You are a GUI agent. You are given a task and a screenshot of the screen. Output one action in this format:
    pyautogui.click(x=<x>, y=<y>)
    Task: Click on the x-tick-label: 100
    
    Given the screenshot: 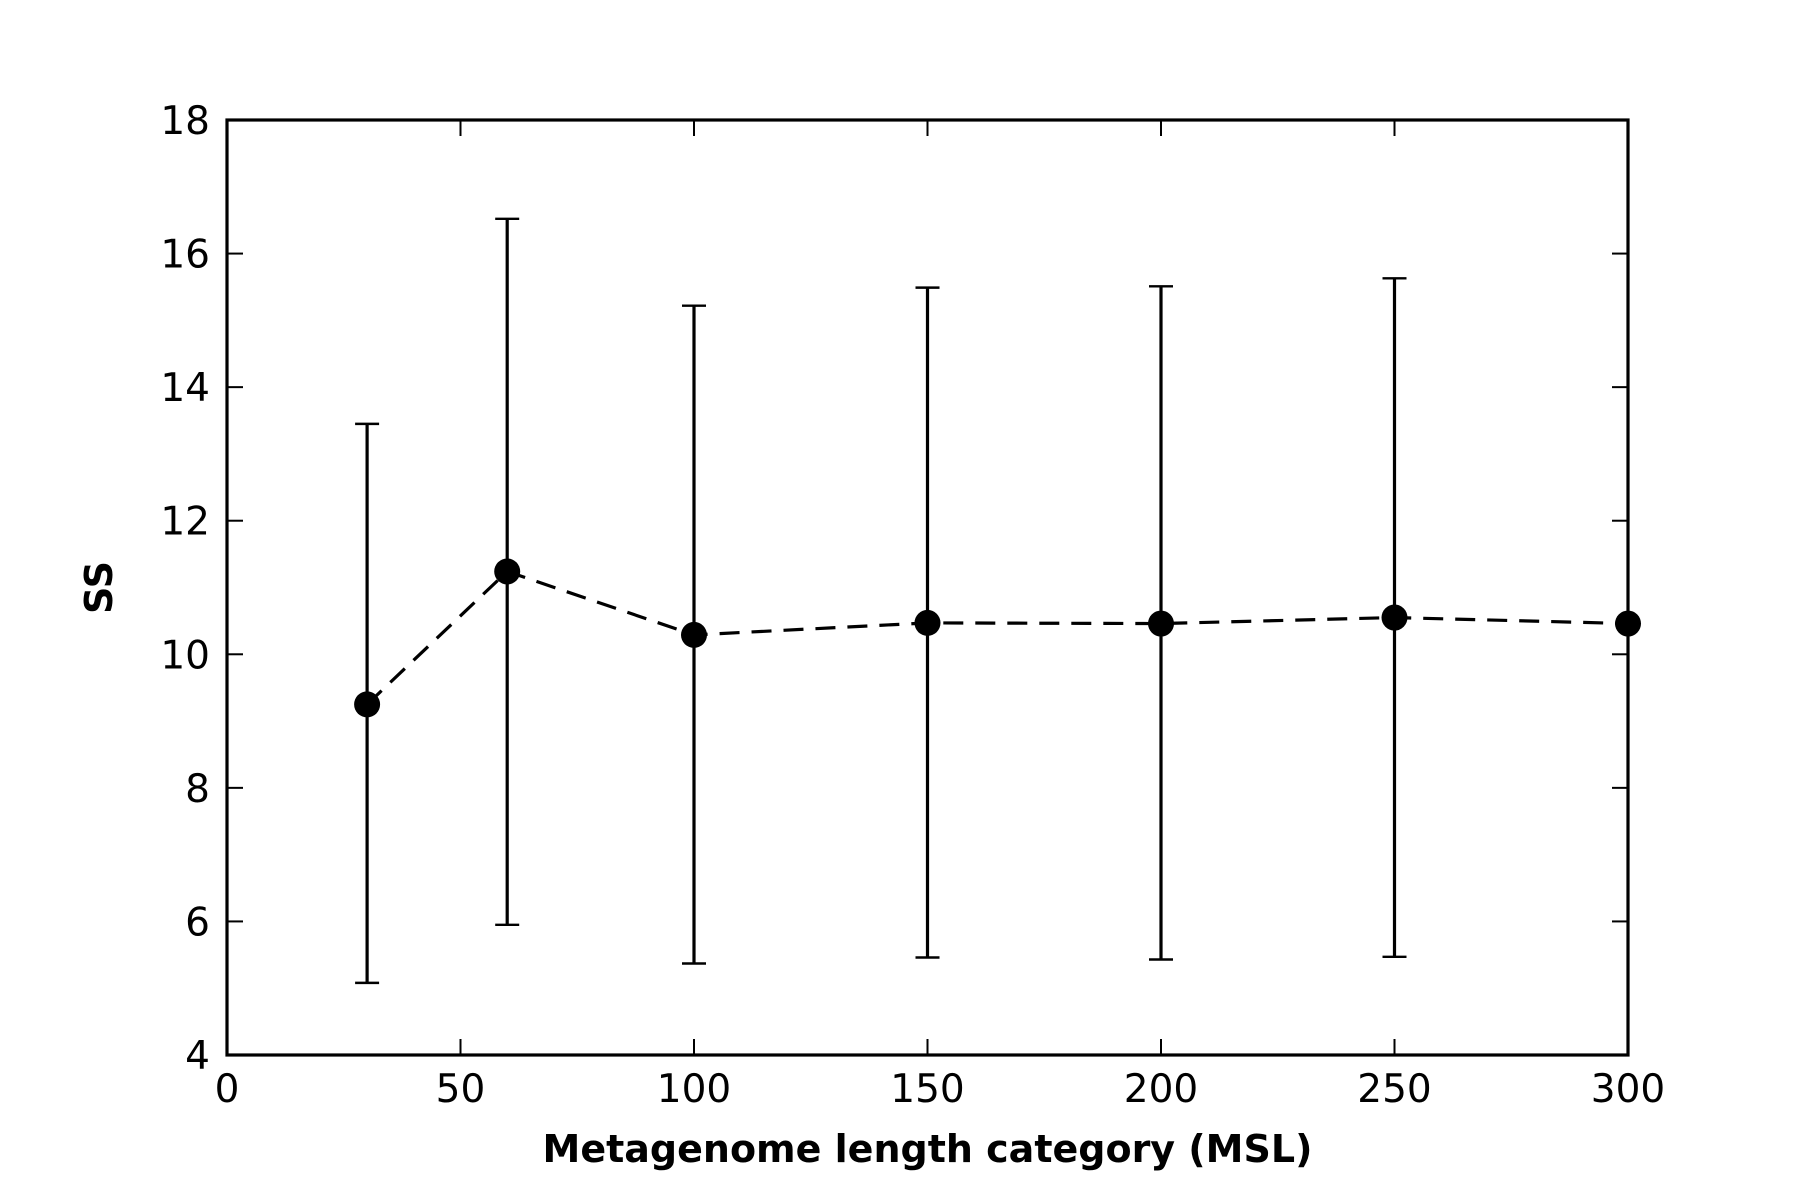 What is the action you would take?
    pyautogui.click(x=694, y=1089)
    